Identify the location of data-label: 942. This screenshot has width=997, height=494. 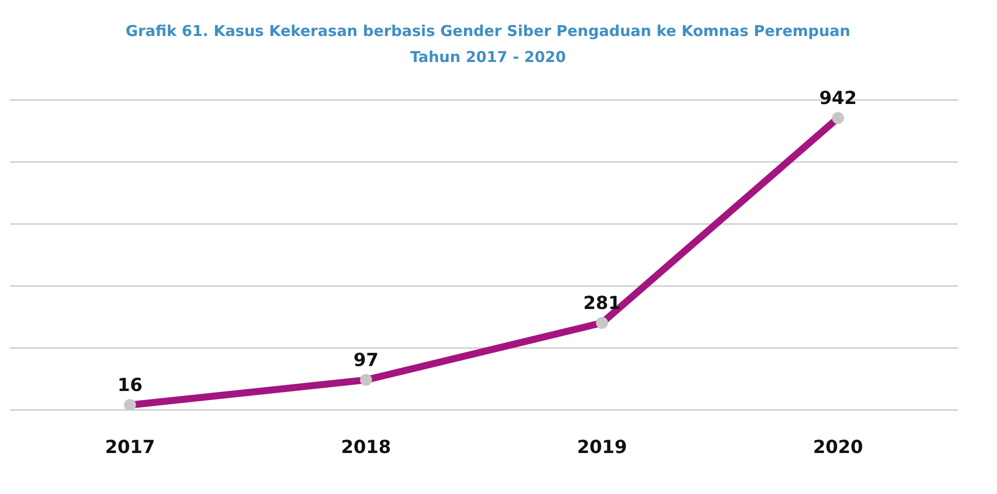
(838, 98).